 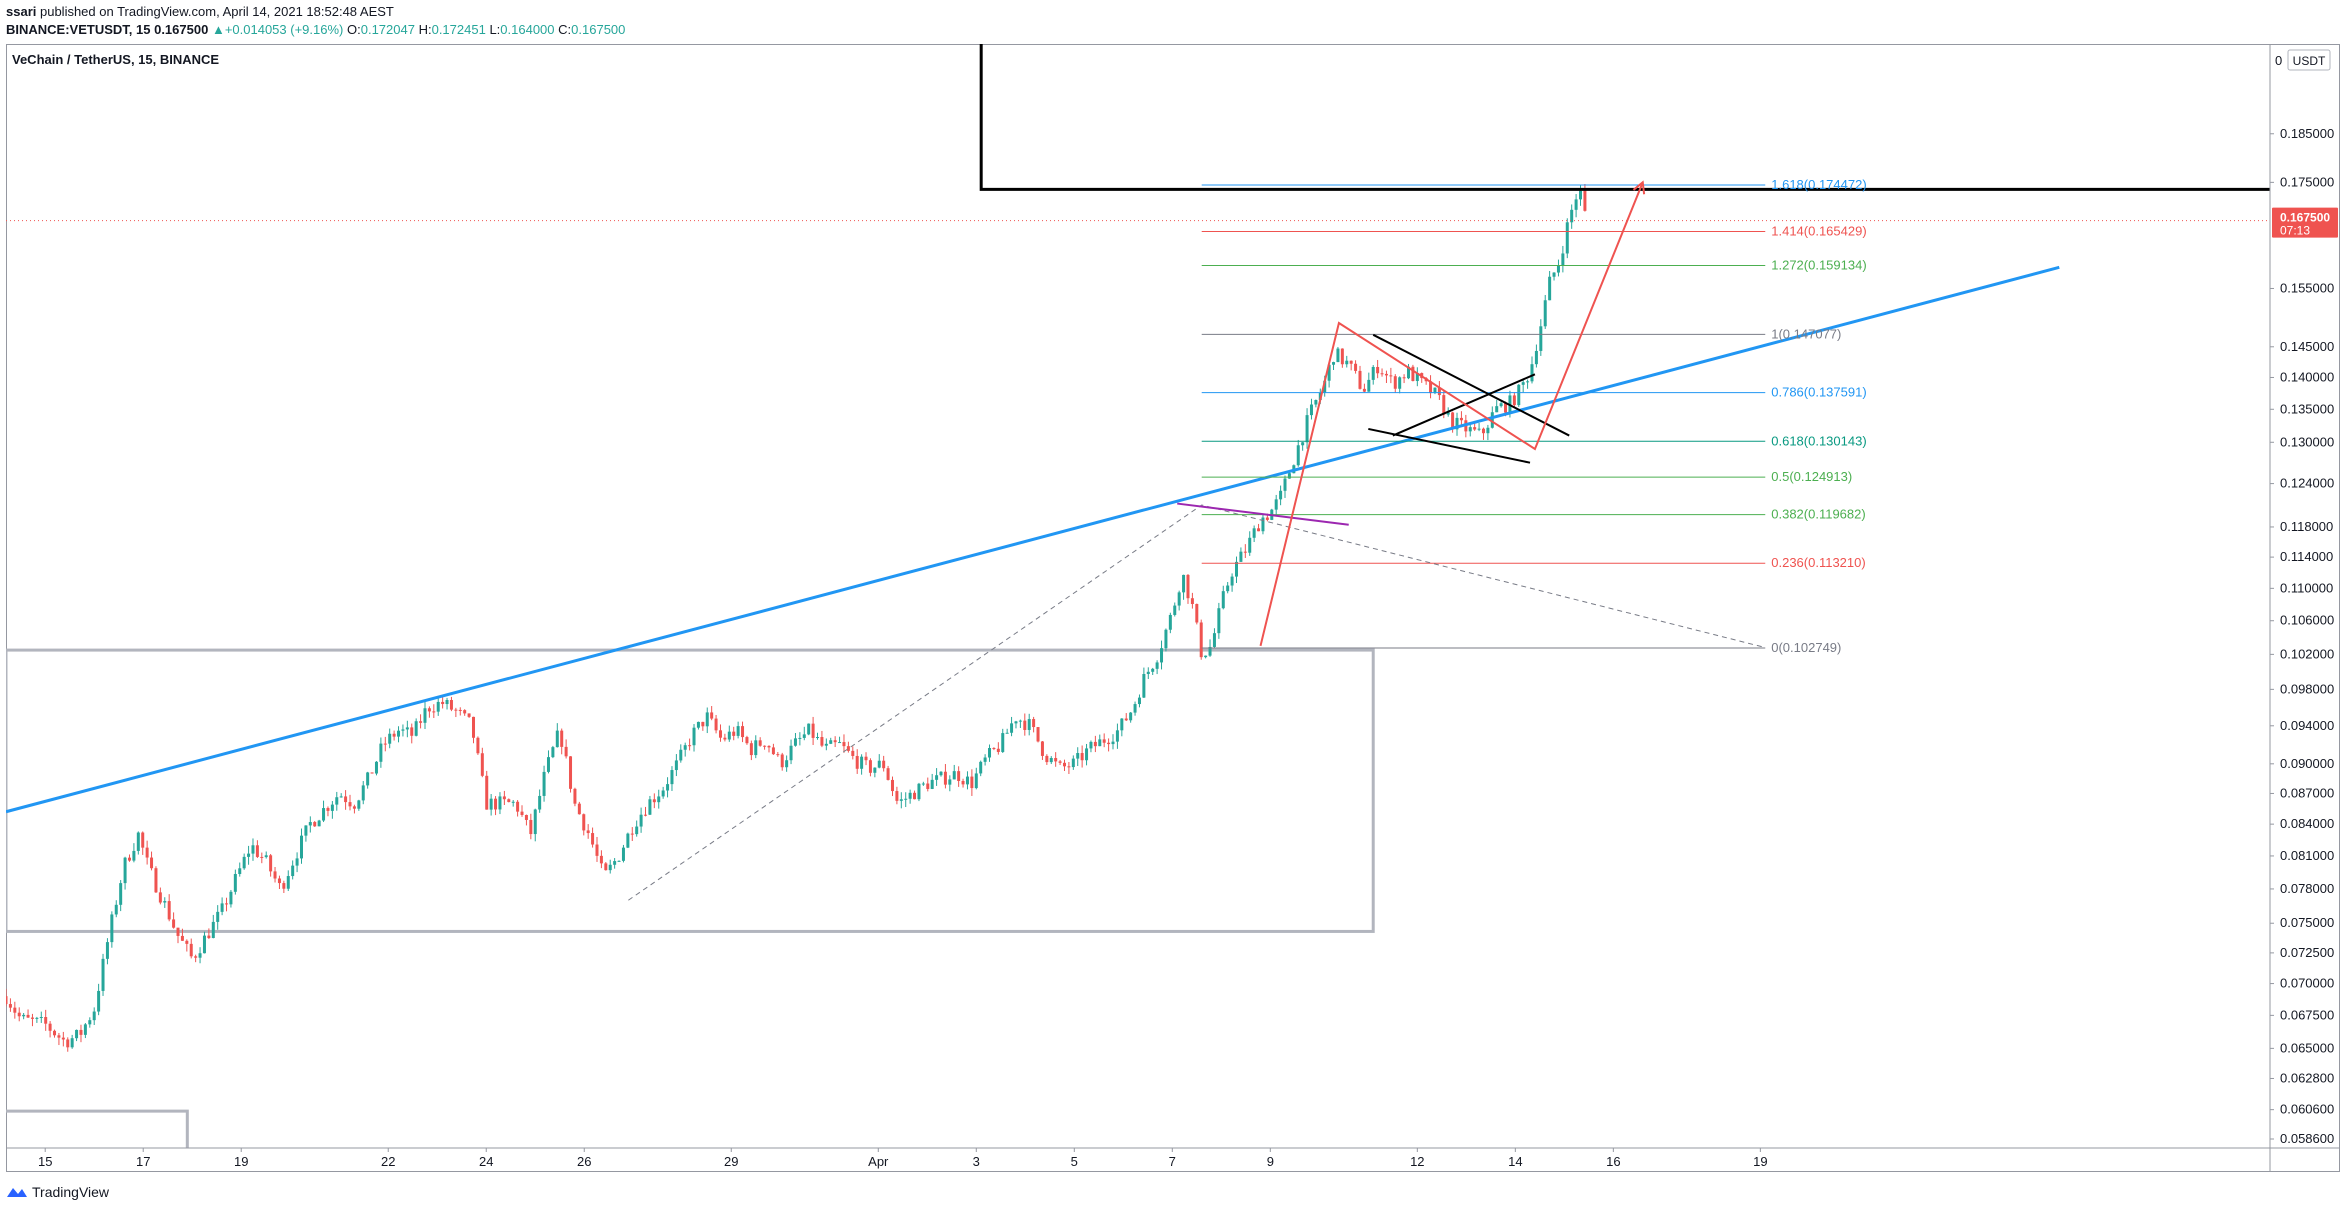 I want to click on x-tick-label: 9, so click(x=1270, y=1161).